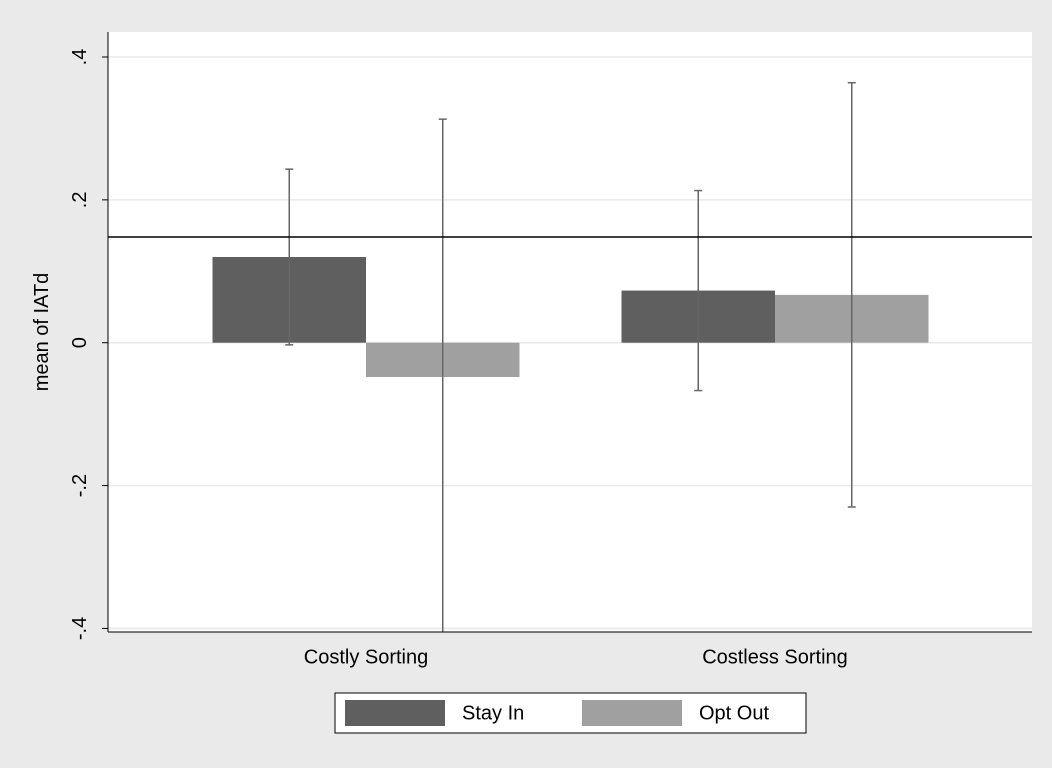 This screenshot has width=1052, height=768. Describe the element at coordinates (734, 713) in the screenshot. I see `legend-label: Opt Out` at that location.